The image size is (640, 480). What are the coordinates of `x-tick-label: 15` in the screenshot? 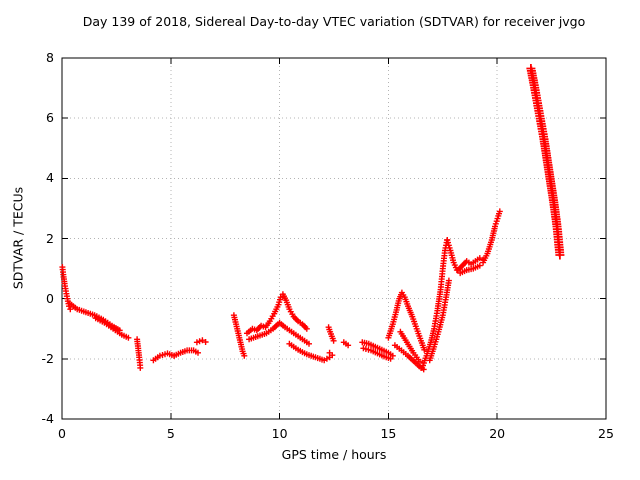 It's located at (388, 433).